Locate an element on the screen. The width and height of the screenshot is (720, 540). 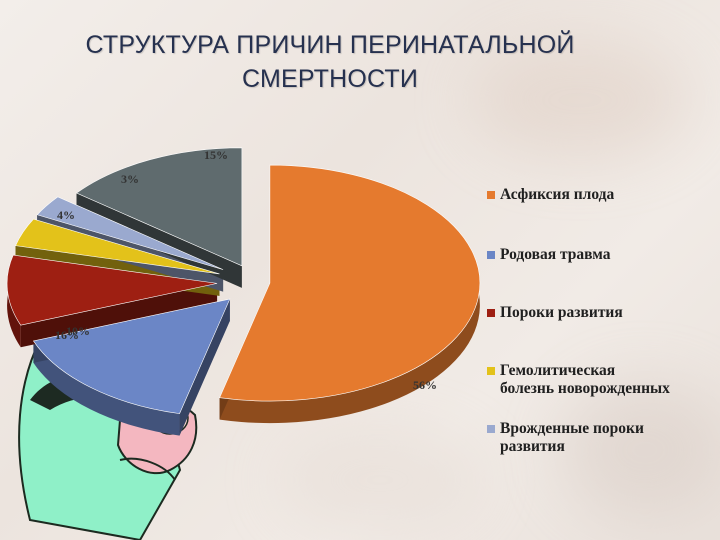
legend-label: Родовая травма is located at coordinates (555, 254).